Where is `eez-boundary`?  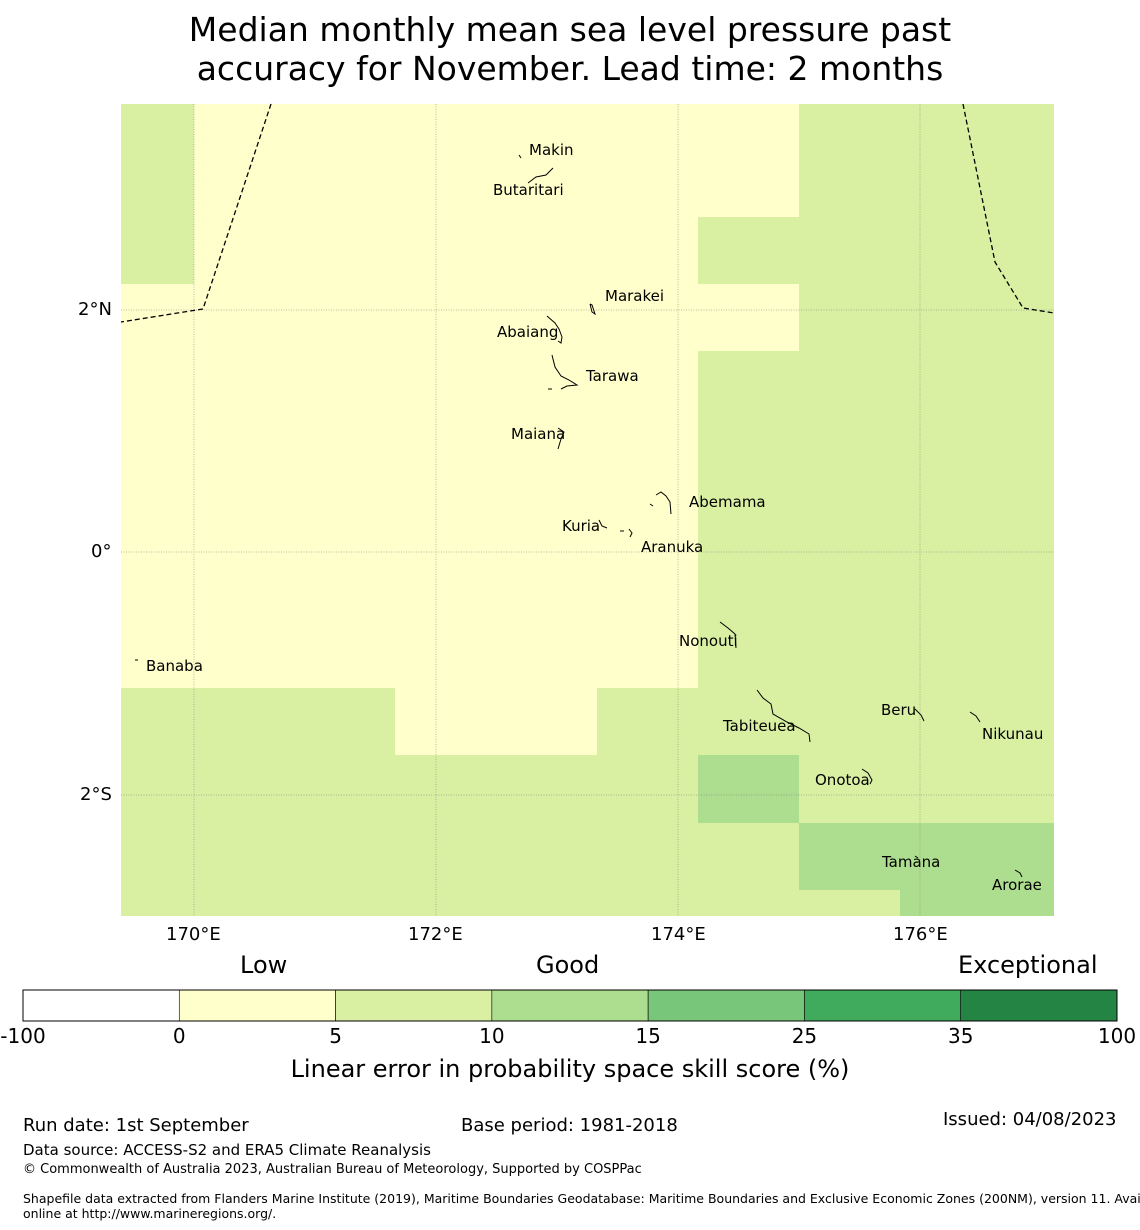
eez-boundary is located at coordinates (587, 213).